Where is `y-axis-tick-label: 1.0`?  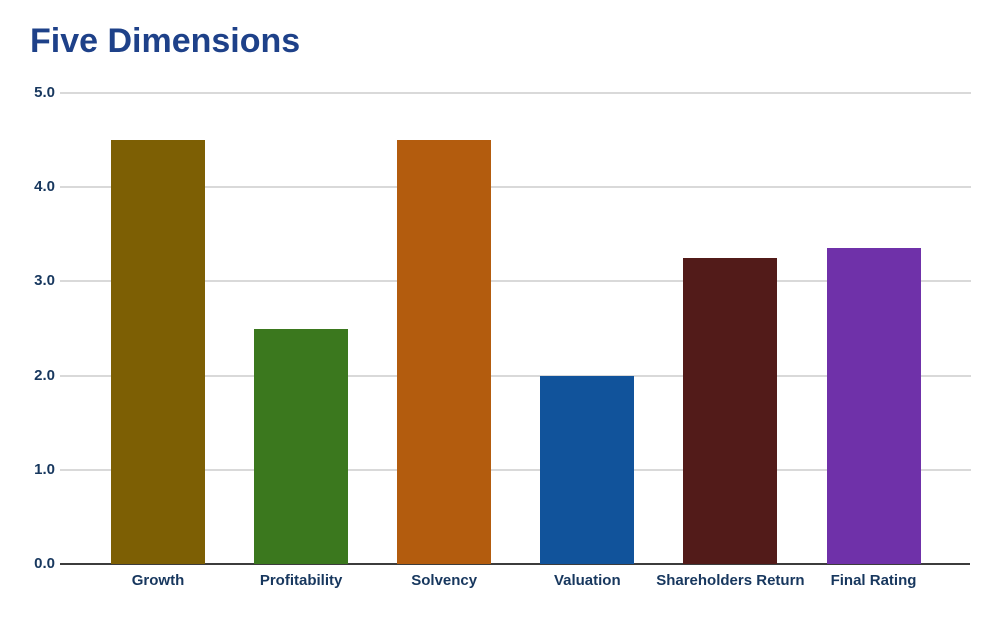 y-axis-tick-label: 1.0 is located at coordinates (44, 469).